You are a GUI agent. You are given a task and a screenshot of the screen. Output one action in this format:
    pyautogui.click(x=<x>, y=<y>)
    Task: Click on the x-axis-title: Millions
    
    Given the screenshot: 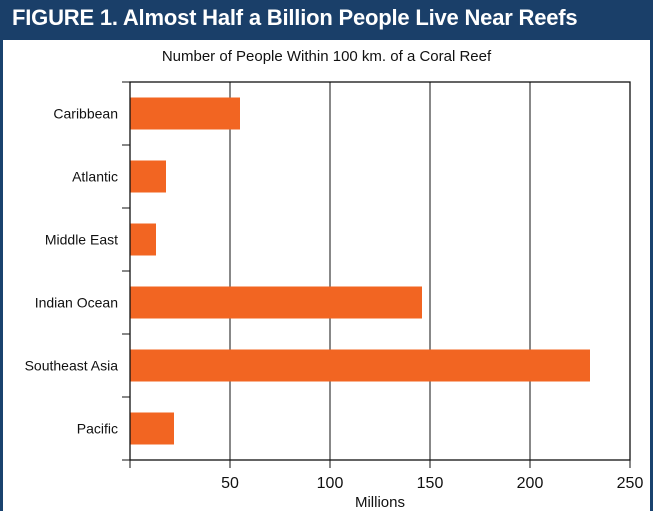 What is the action you would take?
    pyautogui.click(x=380, y=502)
    